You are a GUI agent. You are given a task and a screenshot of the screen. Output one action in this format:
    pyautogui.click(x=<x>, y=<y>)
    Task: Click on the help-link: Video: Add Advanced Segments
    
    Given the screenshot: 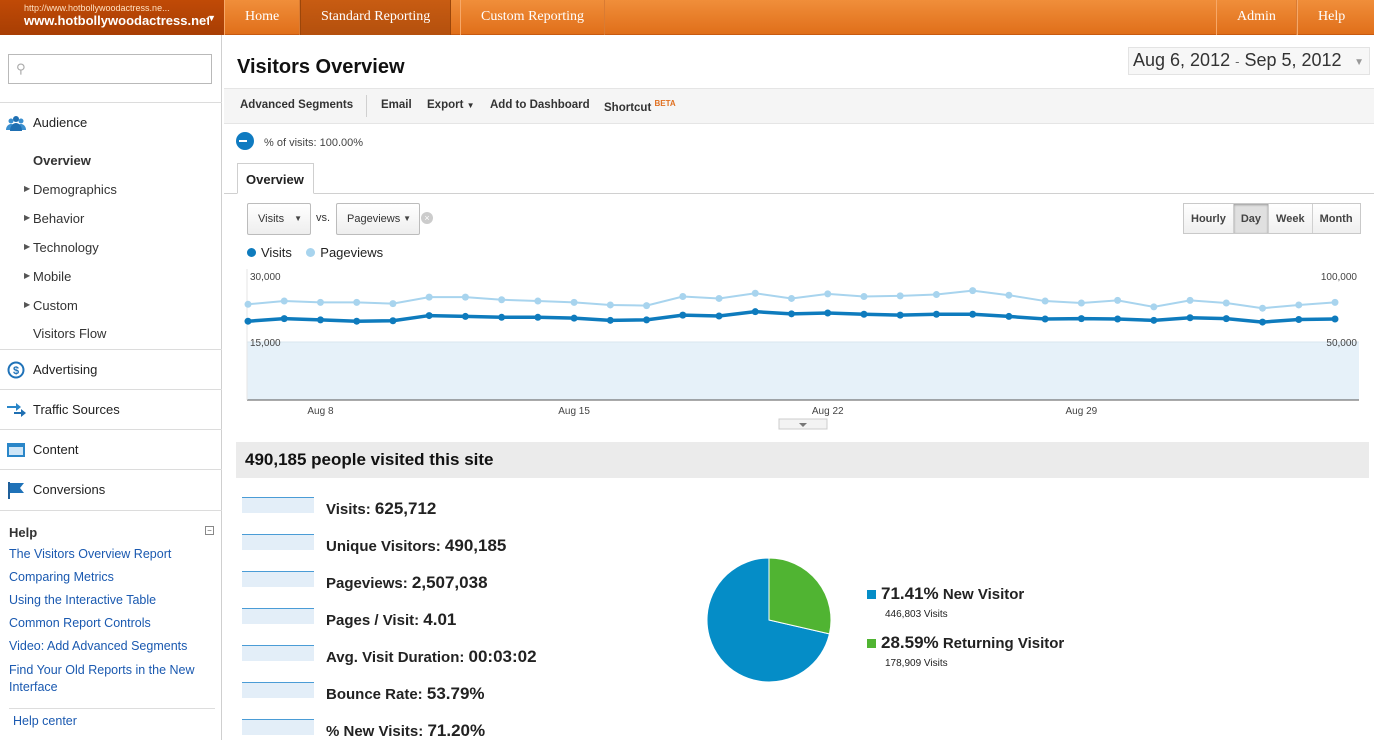 What is the action you would take?
    pyautogui.click(x=98, y=646)
    